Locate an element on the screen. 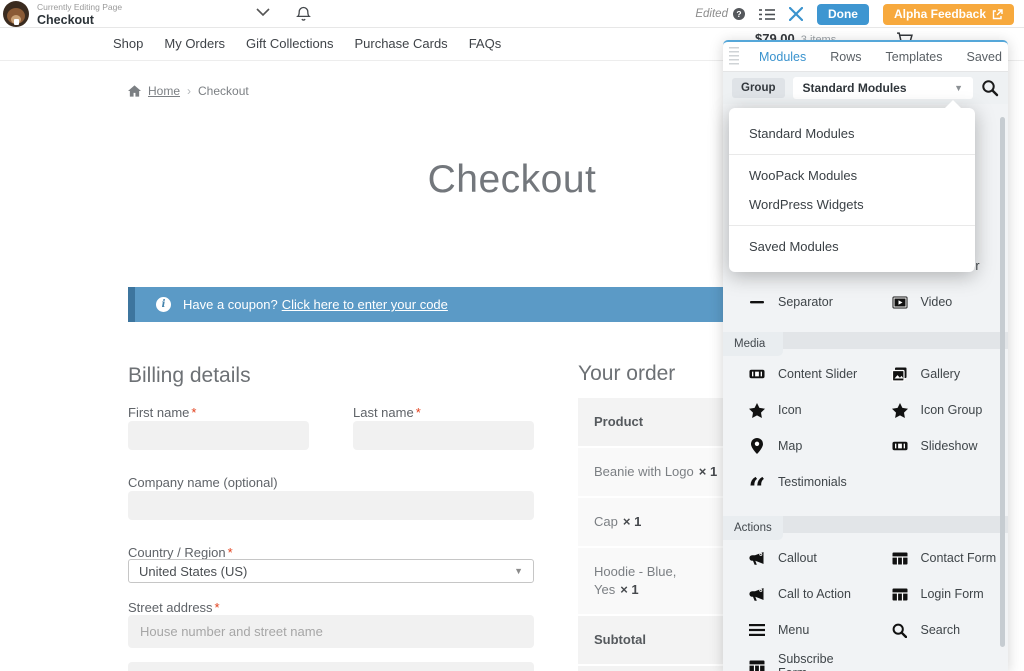 This screenshot has height=671, width=1024. module-item-testimonials: “ Testimonials is located at coordinates (794, 484).